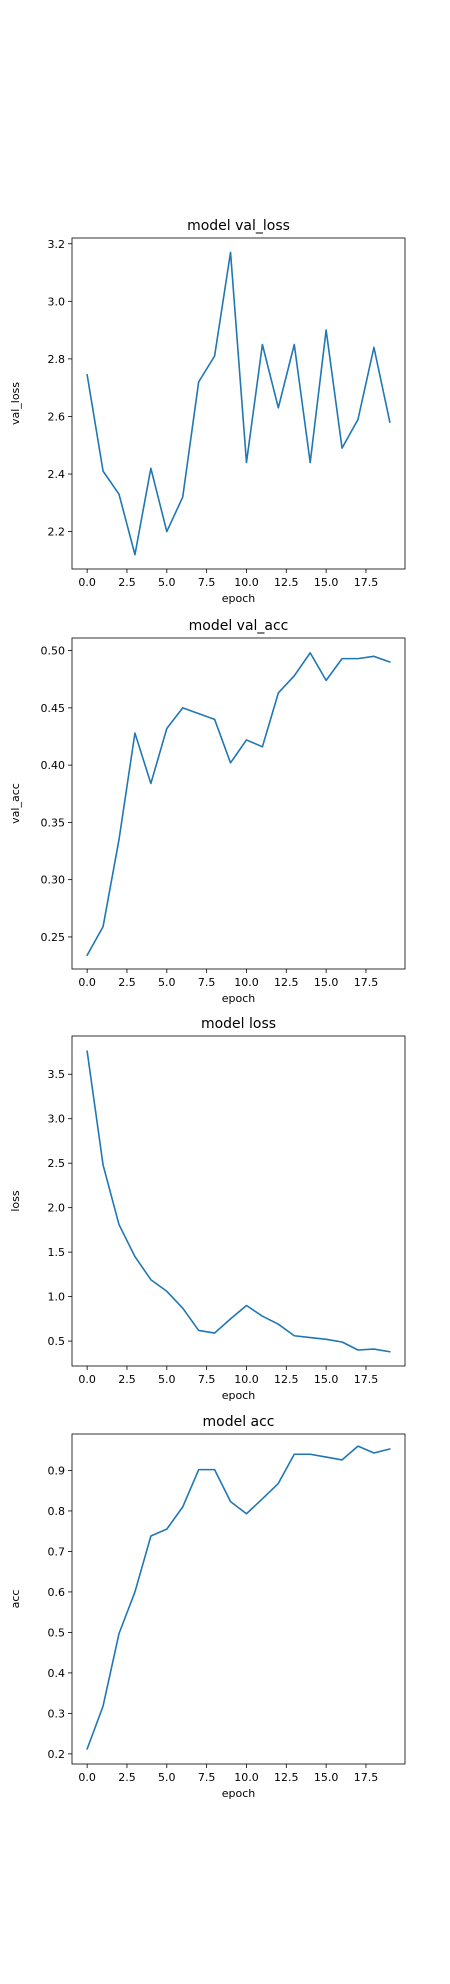 This screenshot has width=450, height=1984. Describe the element at coordinates (57, 416) in the screenshot. I see `y-tick-label: 2.6` at that location.